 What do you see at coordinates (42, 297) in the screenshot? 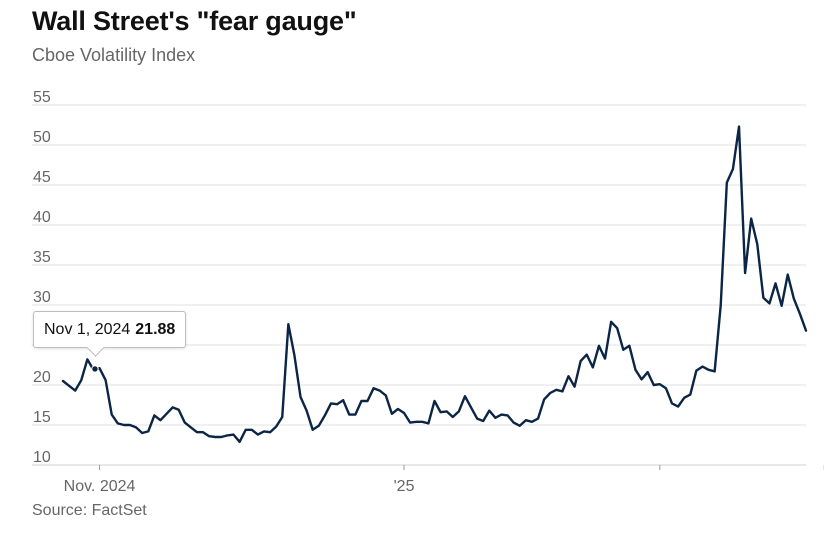
I see `y-tick-label-30: 30` at bounding box center [42, 297].